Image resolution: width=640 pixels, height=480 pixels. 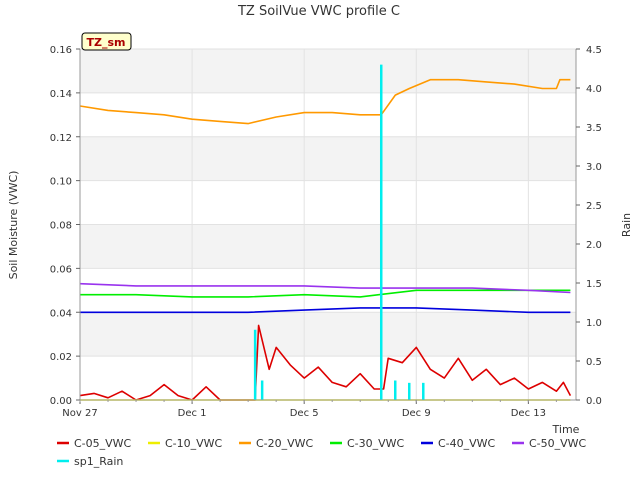 I want to click on legend-item: C-20_VWC, so click(x=276, y=443).